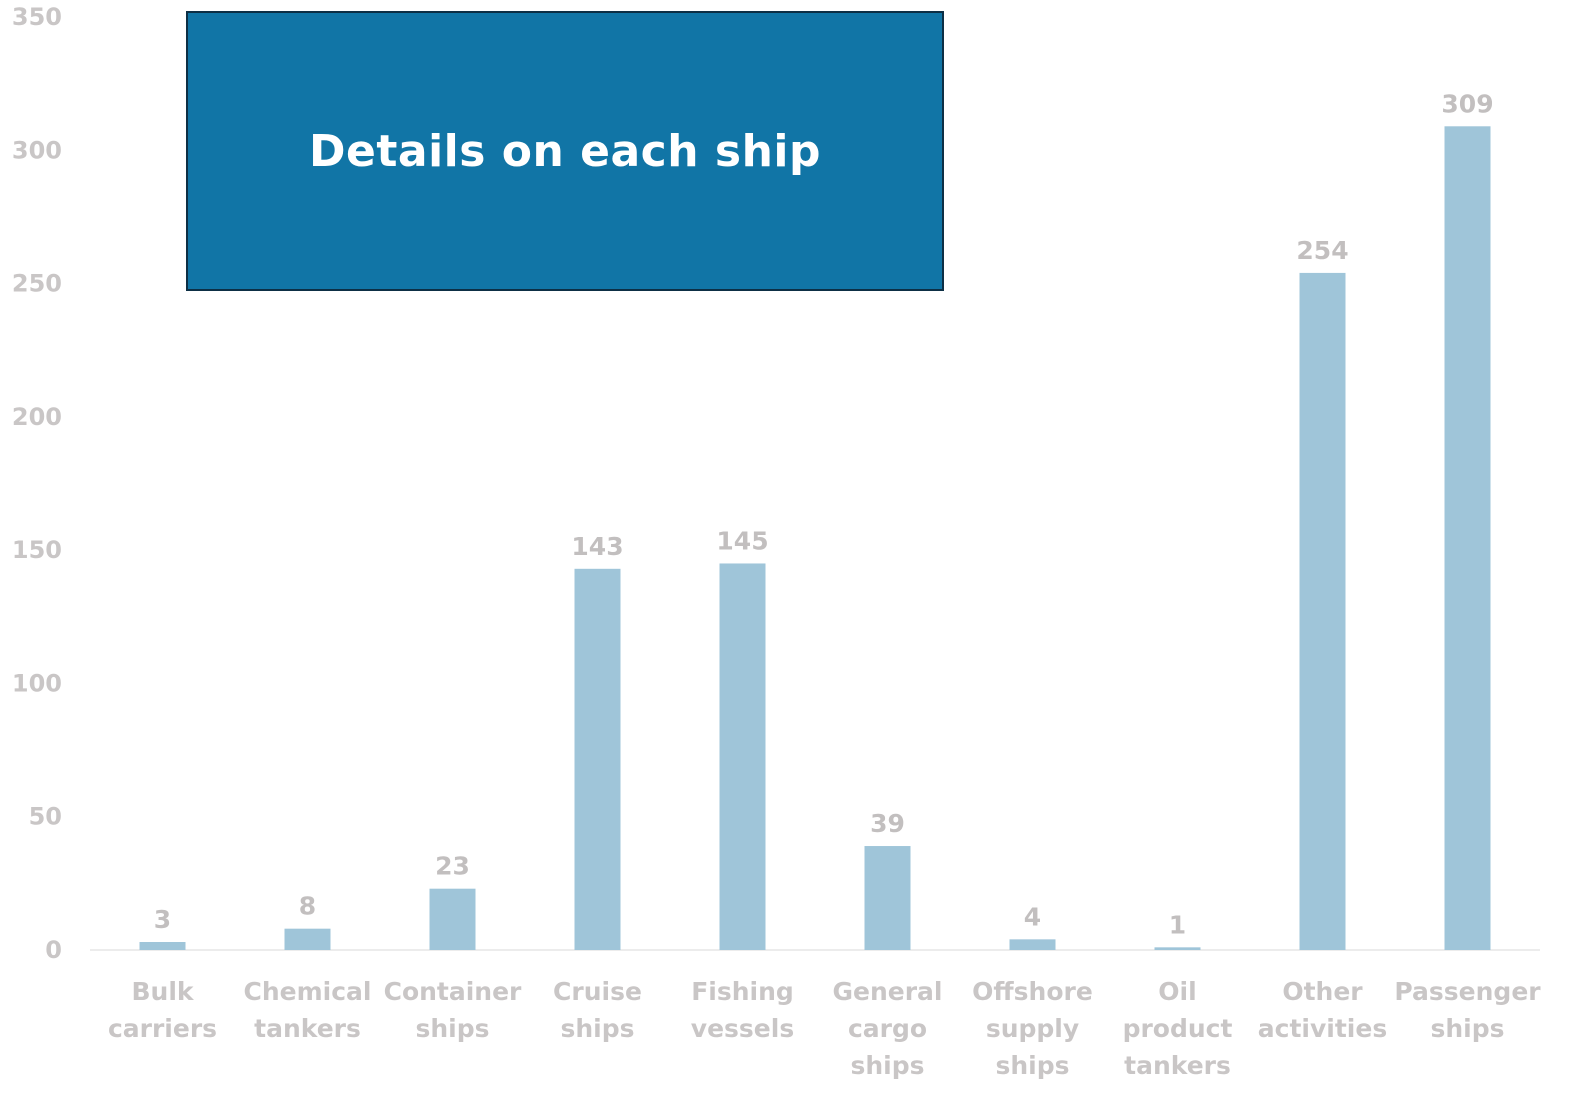 The height and width of the screenshot is (1093, 1585). Describe the element at coordinates (37, 284) in the screenshot. I see `y-tick-label: 250` at that location.